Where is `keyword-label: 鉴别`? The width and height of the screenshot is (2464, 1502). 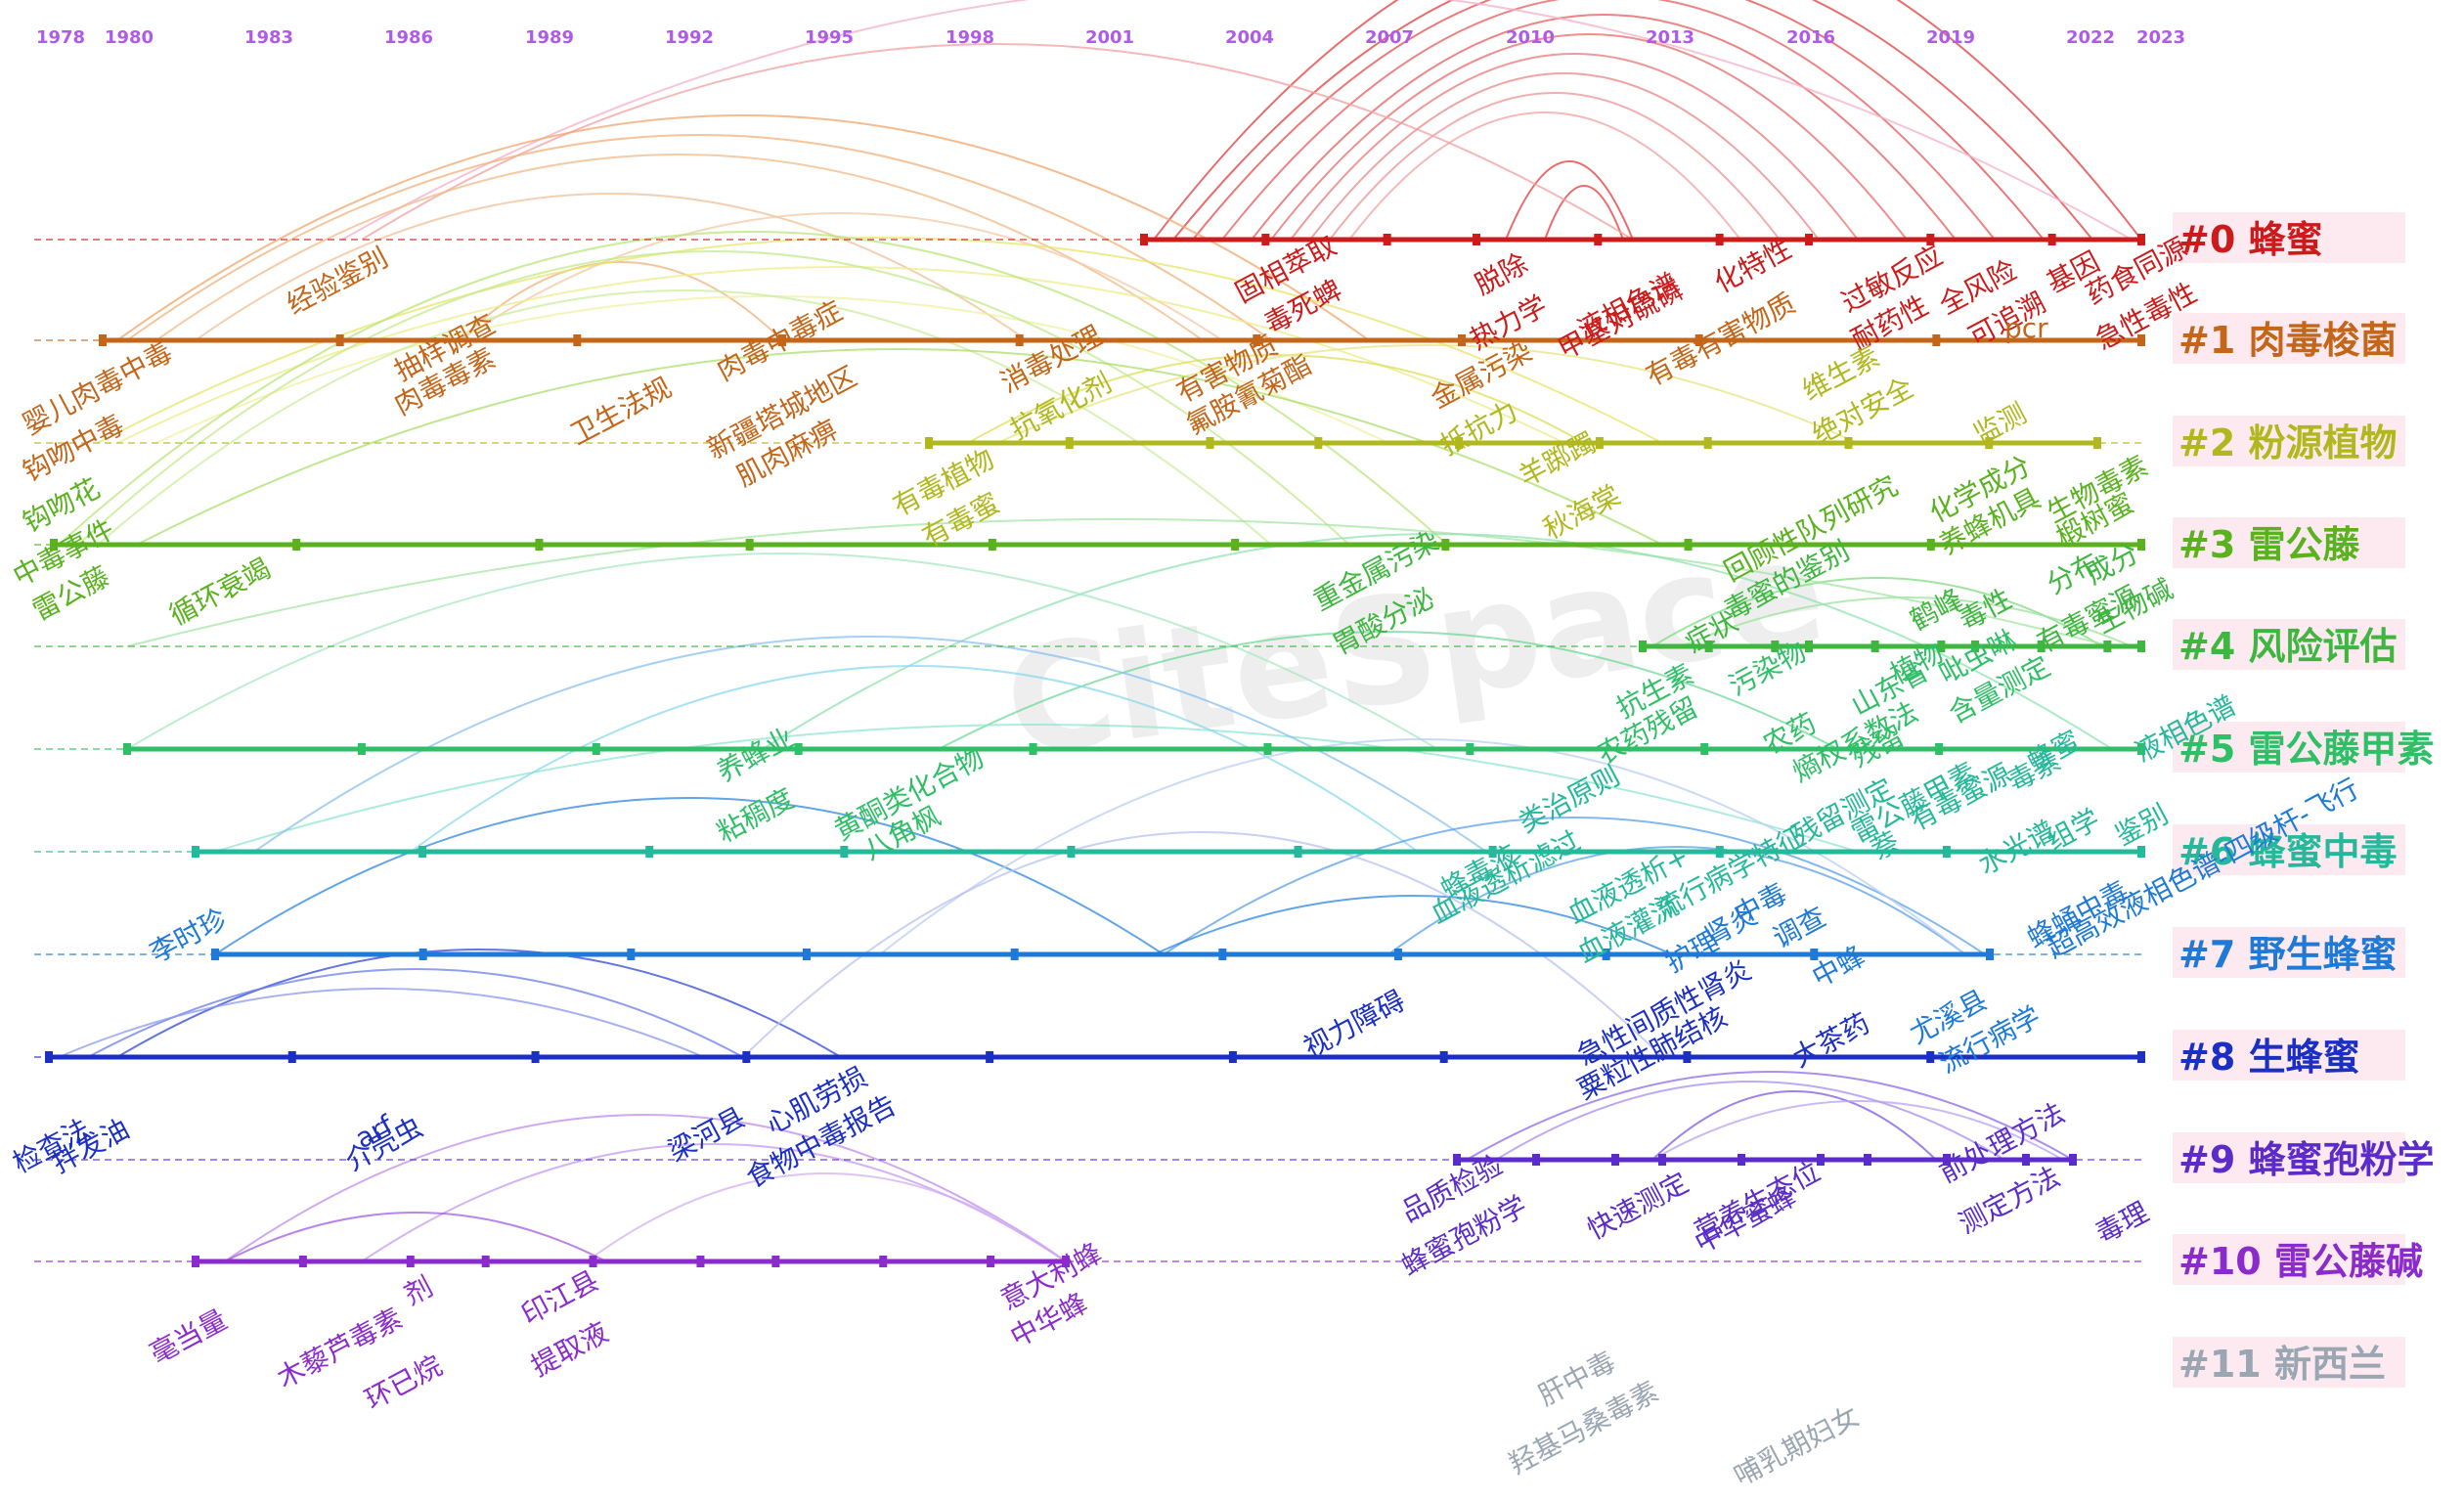
keyword-label: 鉴别 is located at coordinates (2142, 825).